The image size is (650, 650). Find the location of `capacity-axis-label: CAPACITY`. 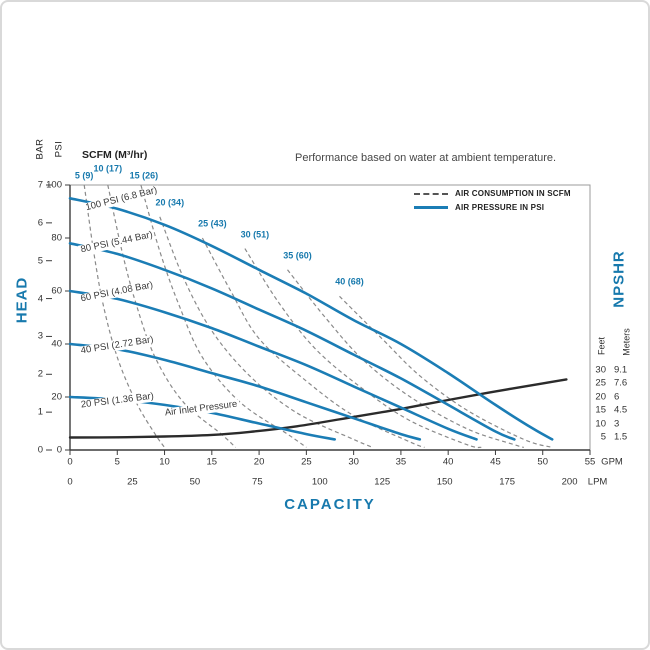

capacity-axis-label: CAPACITY is located at coordinates (330, 504).